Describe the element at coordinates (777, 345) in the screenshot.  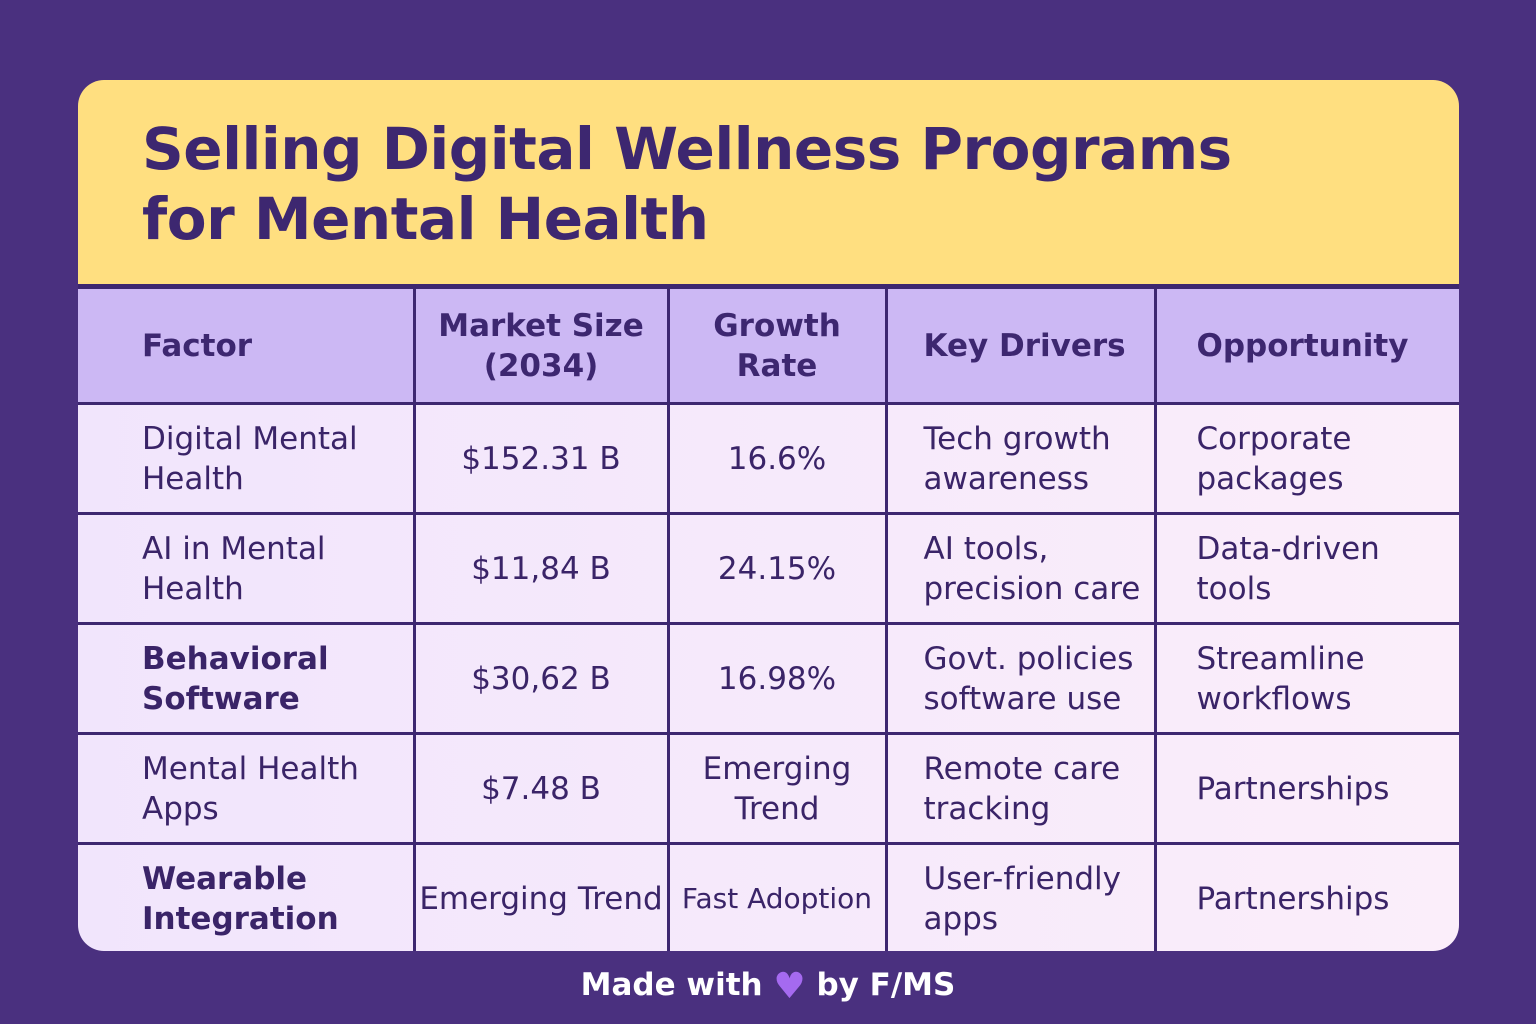
I see `header-growth-rate: Growth Rate` at that location.